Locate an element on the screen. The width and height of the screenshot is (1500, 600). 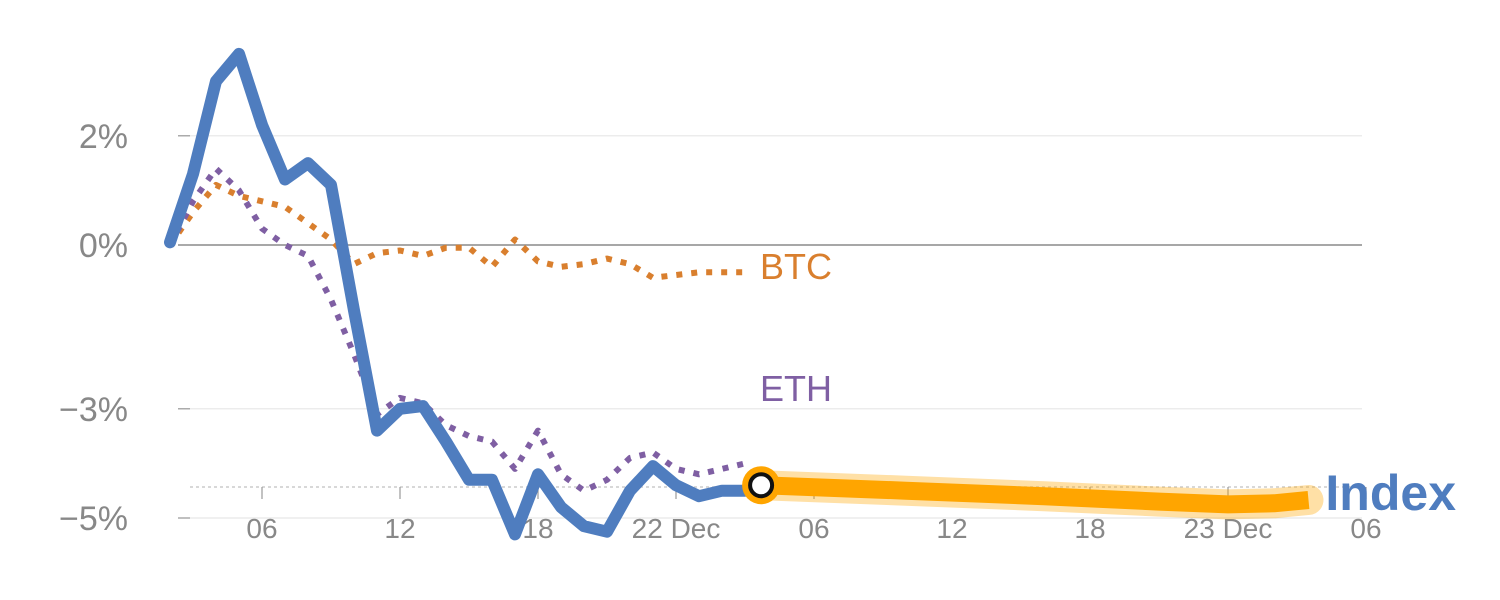
series-label-btc: BTC is located at coordinates (796, 266).